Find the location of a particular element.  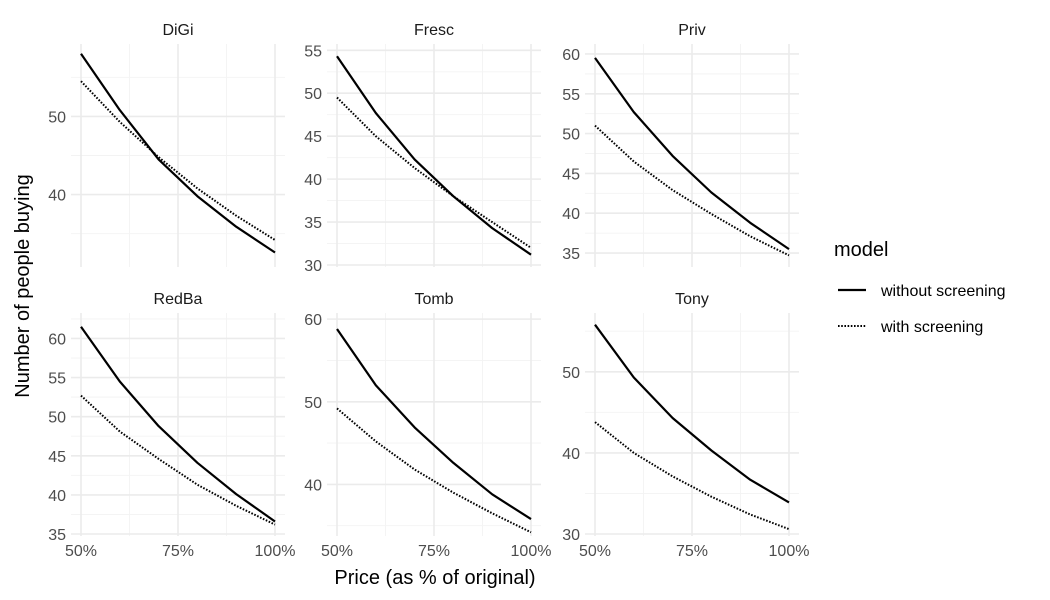

panel-title: Priv is located at coordinates (692, 30).